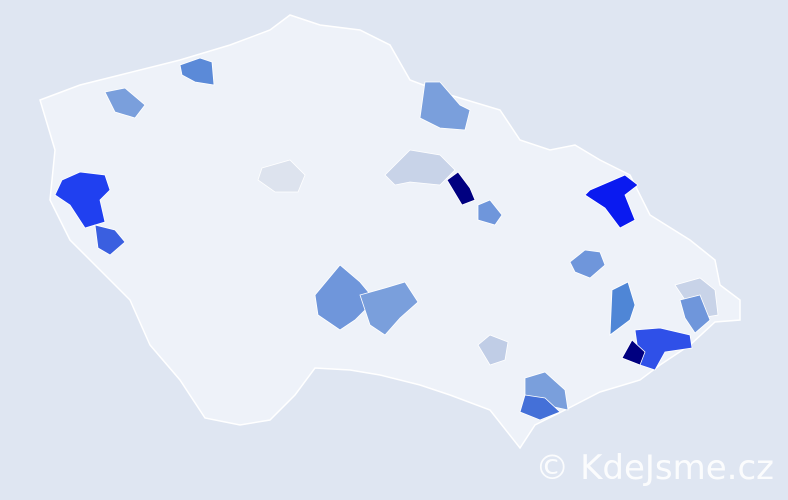 Image resolution: width=788 pixels, height=500 pixels. I want to click on region-south-light, so click(493, 350).